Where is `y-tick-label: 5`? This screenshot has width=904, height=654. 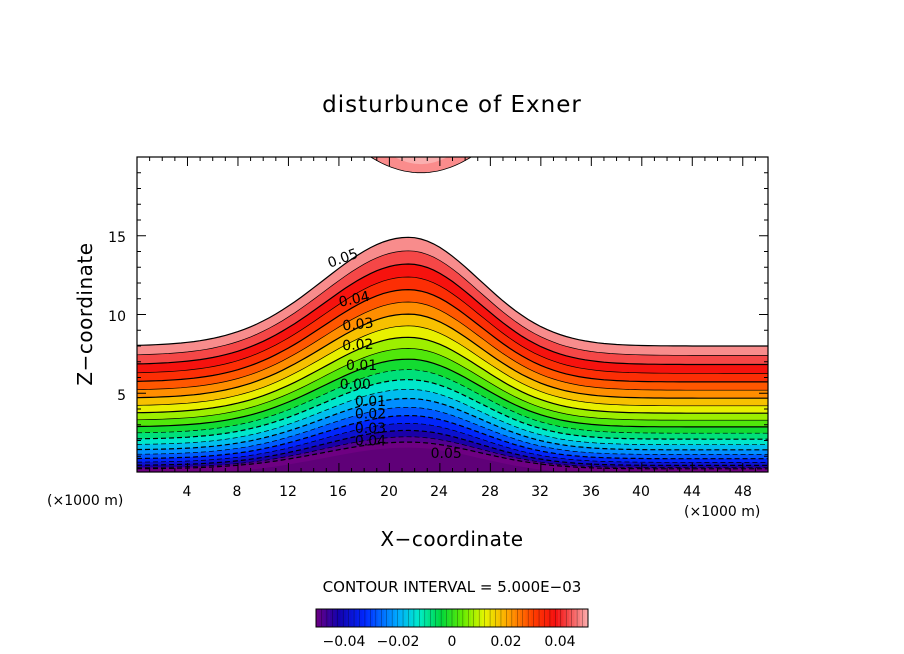 y-tick-label: 5 is located at coordinates (121, 396).